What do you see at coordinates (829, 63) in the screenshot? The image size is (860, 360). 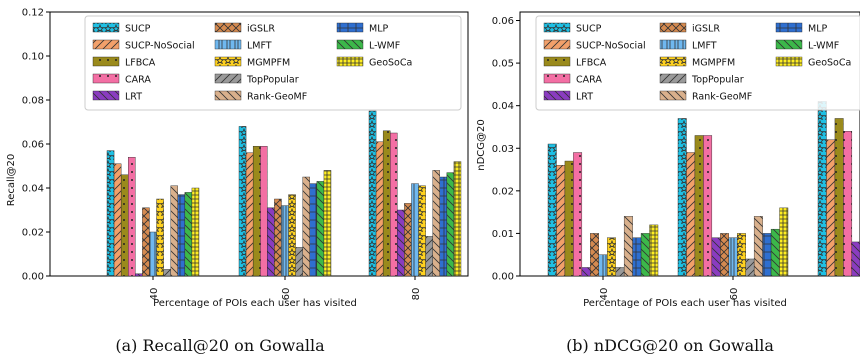 I see `legend-label: GeoSoCa` at bounding box center [829, 63].